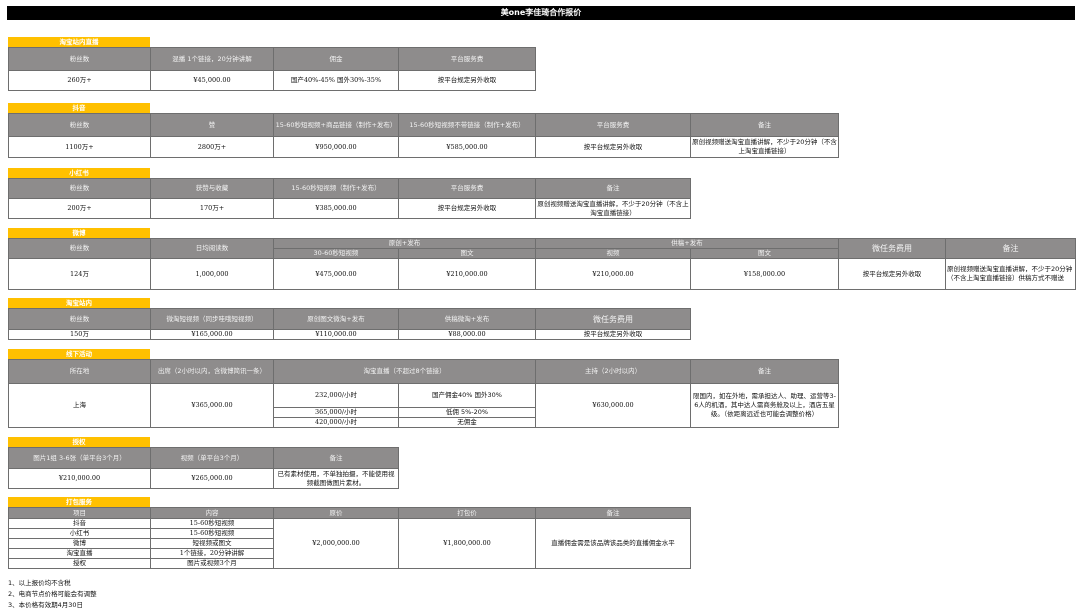 This screenshot has width=1080, height=614. What do you see at coordinates (541, 13) in the screenshot?
I see `page-title: 美one李佳琦合作报价` at bounding box center [541, 13].